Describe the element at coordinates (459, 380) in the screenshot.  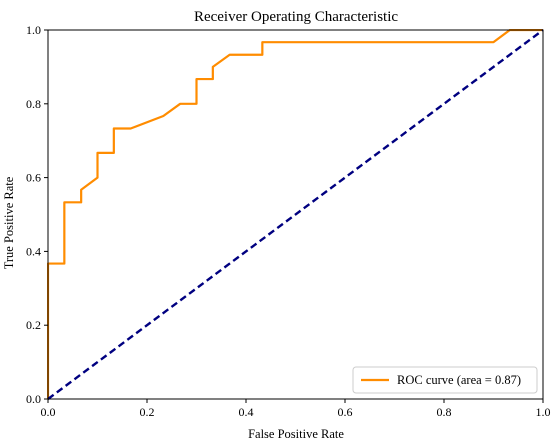
I see `legend-label: ROC curve (area = 0.87)` at that location.